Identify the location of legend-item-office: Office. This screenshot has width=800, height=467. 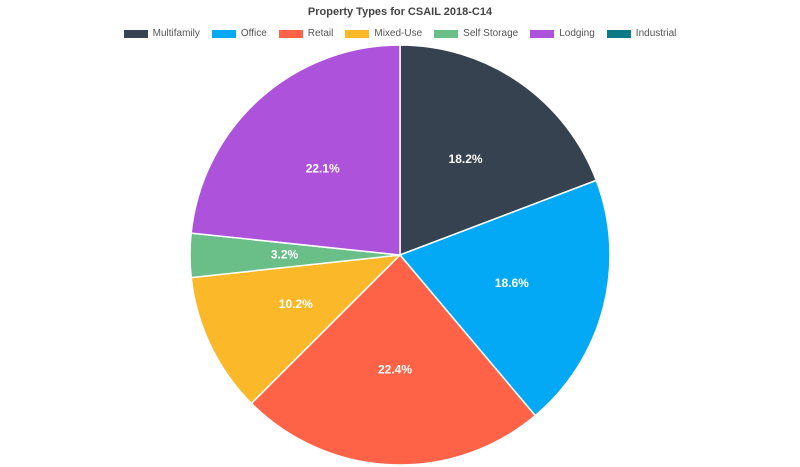
(239, 33).